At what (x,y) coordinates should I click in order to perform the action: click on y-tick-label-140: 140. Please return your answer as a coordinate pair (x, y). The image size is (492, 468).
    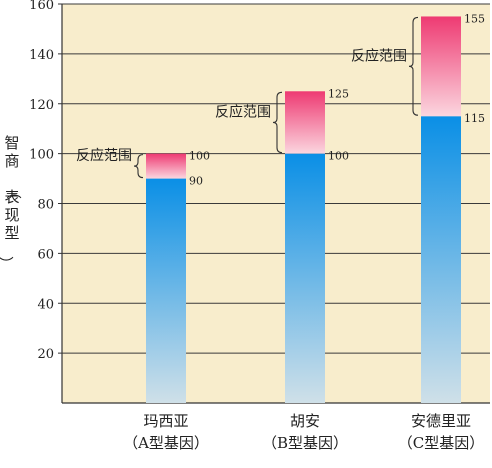
    Looking at the image, I should click on (41, 55).